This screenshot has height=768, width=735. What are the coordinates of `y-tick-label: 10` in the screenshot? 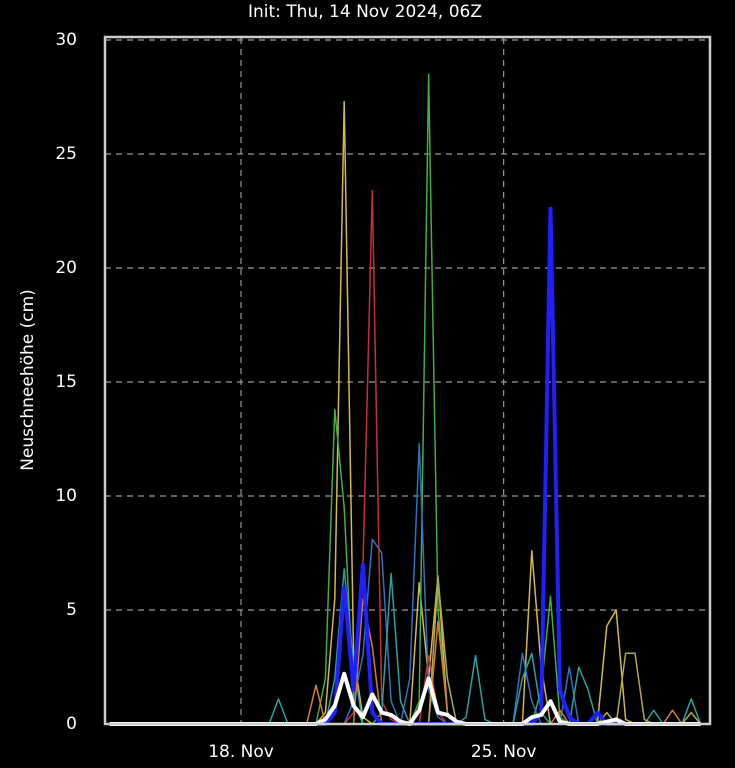 It's located at (66, 496).